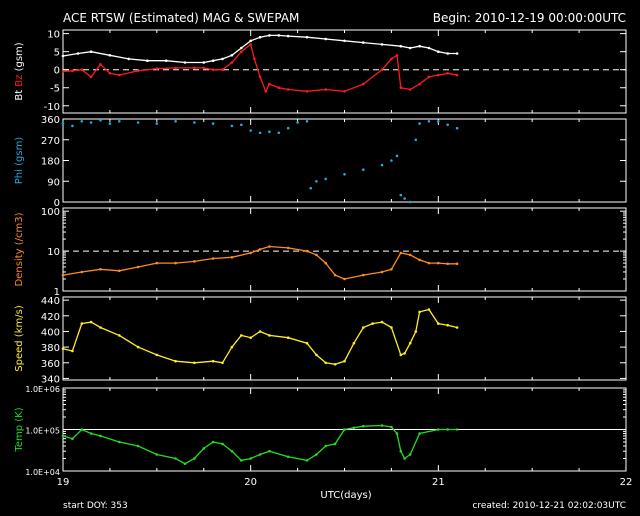 This screenshot has width=640, height=516. What do you see at coordinates (50, 301) in the screenshot?
I see `y-tick-label: 440` at bounding box center [50, 301].